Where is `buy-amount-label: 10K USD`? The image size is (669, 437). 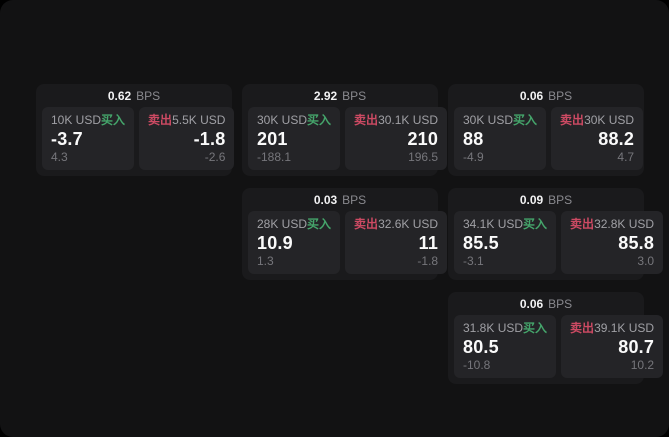 buy-amount-label: 10K USD is located at coordinates (76, 120).